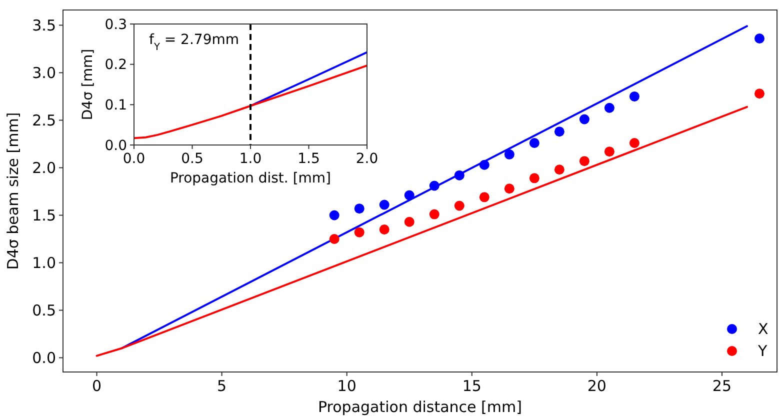  I want to click on legend-label: Y, so click(762, 351).